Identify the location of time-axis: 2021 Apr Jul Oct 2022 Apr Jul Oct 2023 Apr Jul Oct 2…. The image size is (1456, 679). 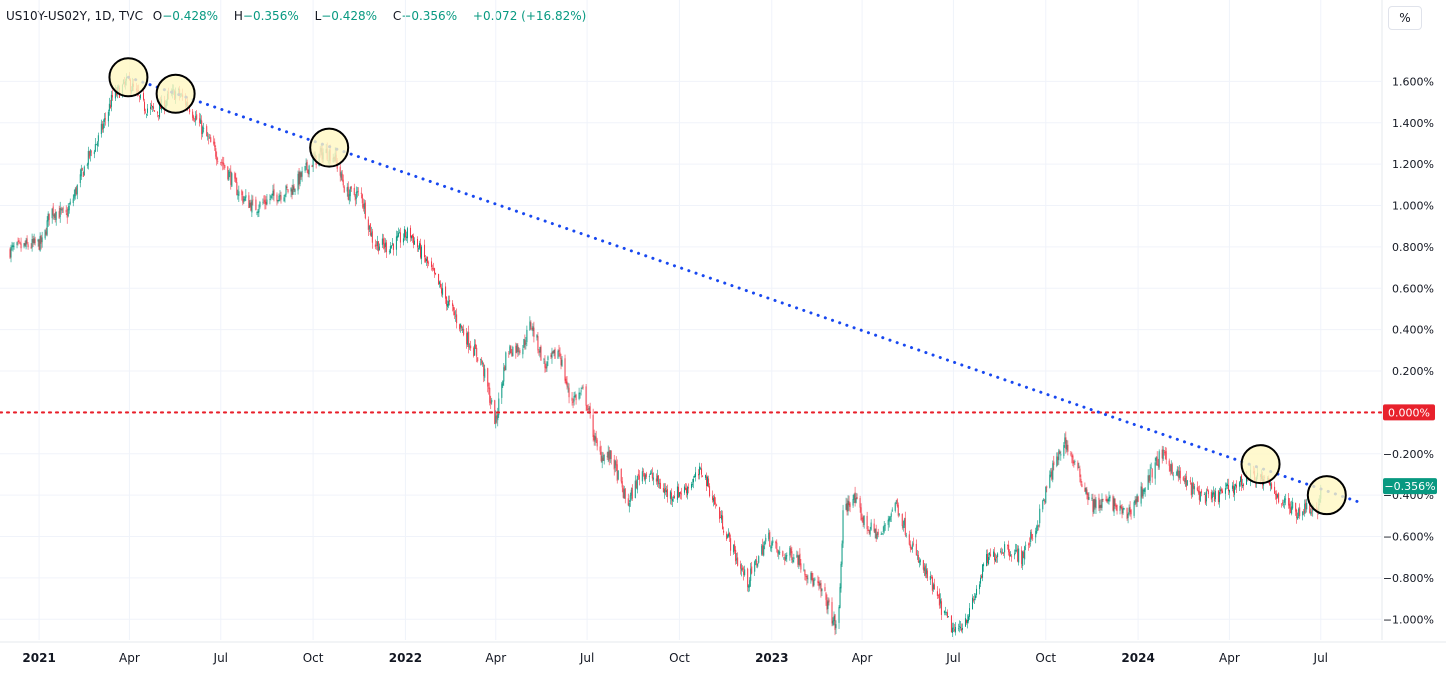
(675, 658).